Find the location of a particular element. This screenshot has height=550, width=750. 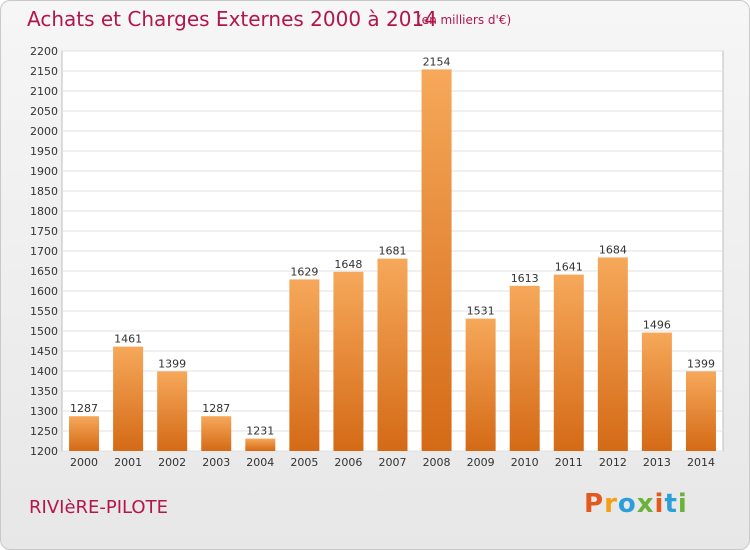

y-tick-label: 1600 is located at coordinates (44, 291).